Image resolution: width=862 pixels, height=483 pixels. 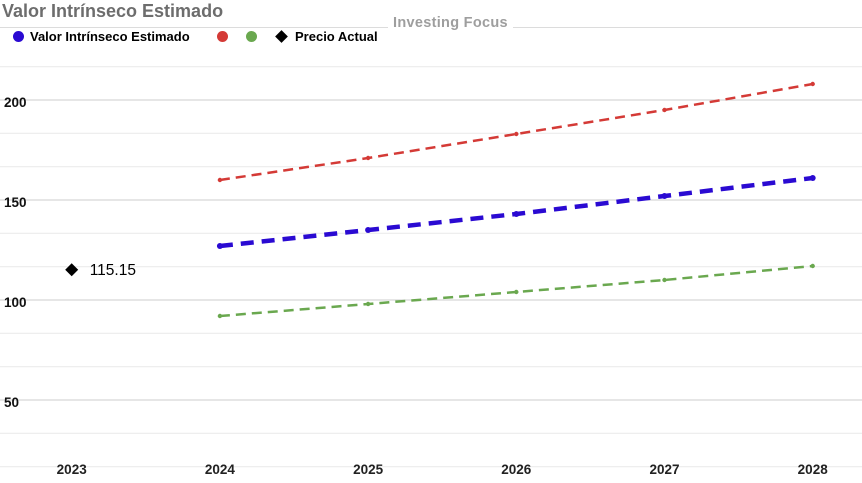 What do you see at coordinates (110, 36) in the screenshot?
I see `legend-label-intrinsic: Valor Intrínseco Estimado` at bounding box center [110, 36].